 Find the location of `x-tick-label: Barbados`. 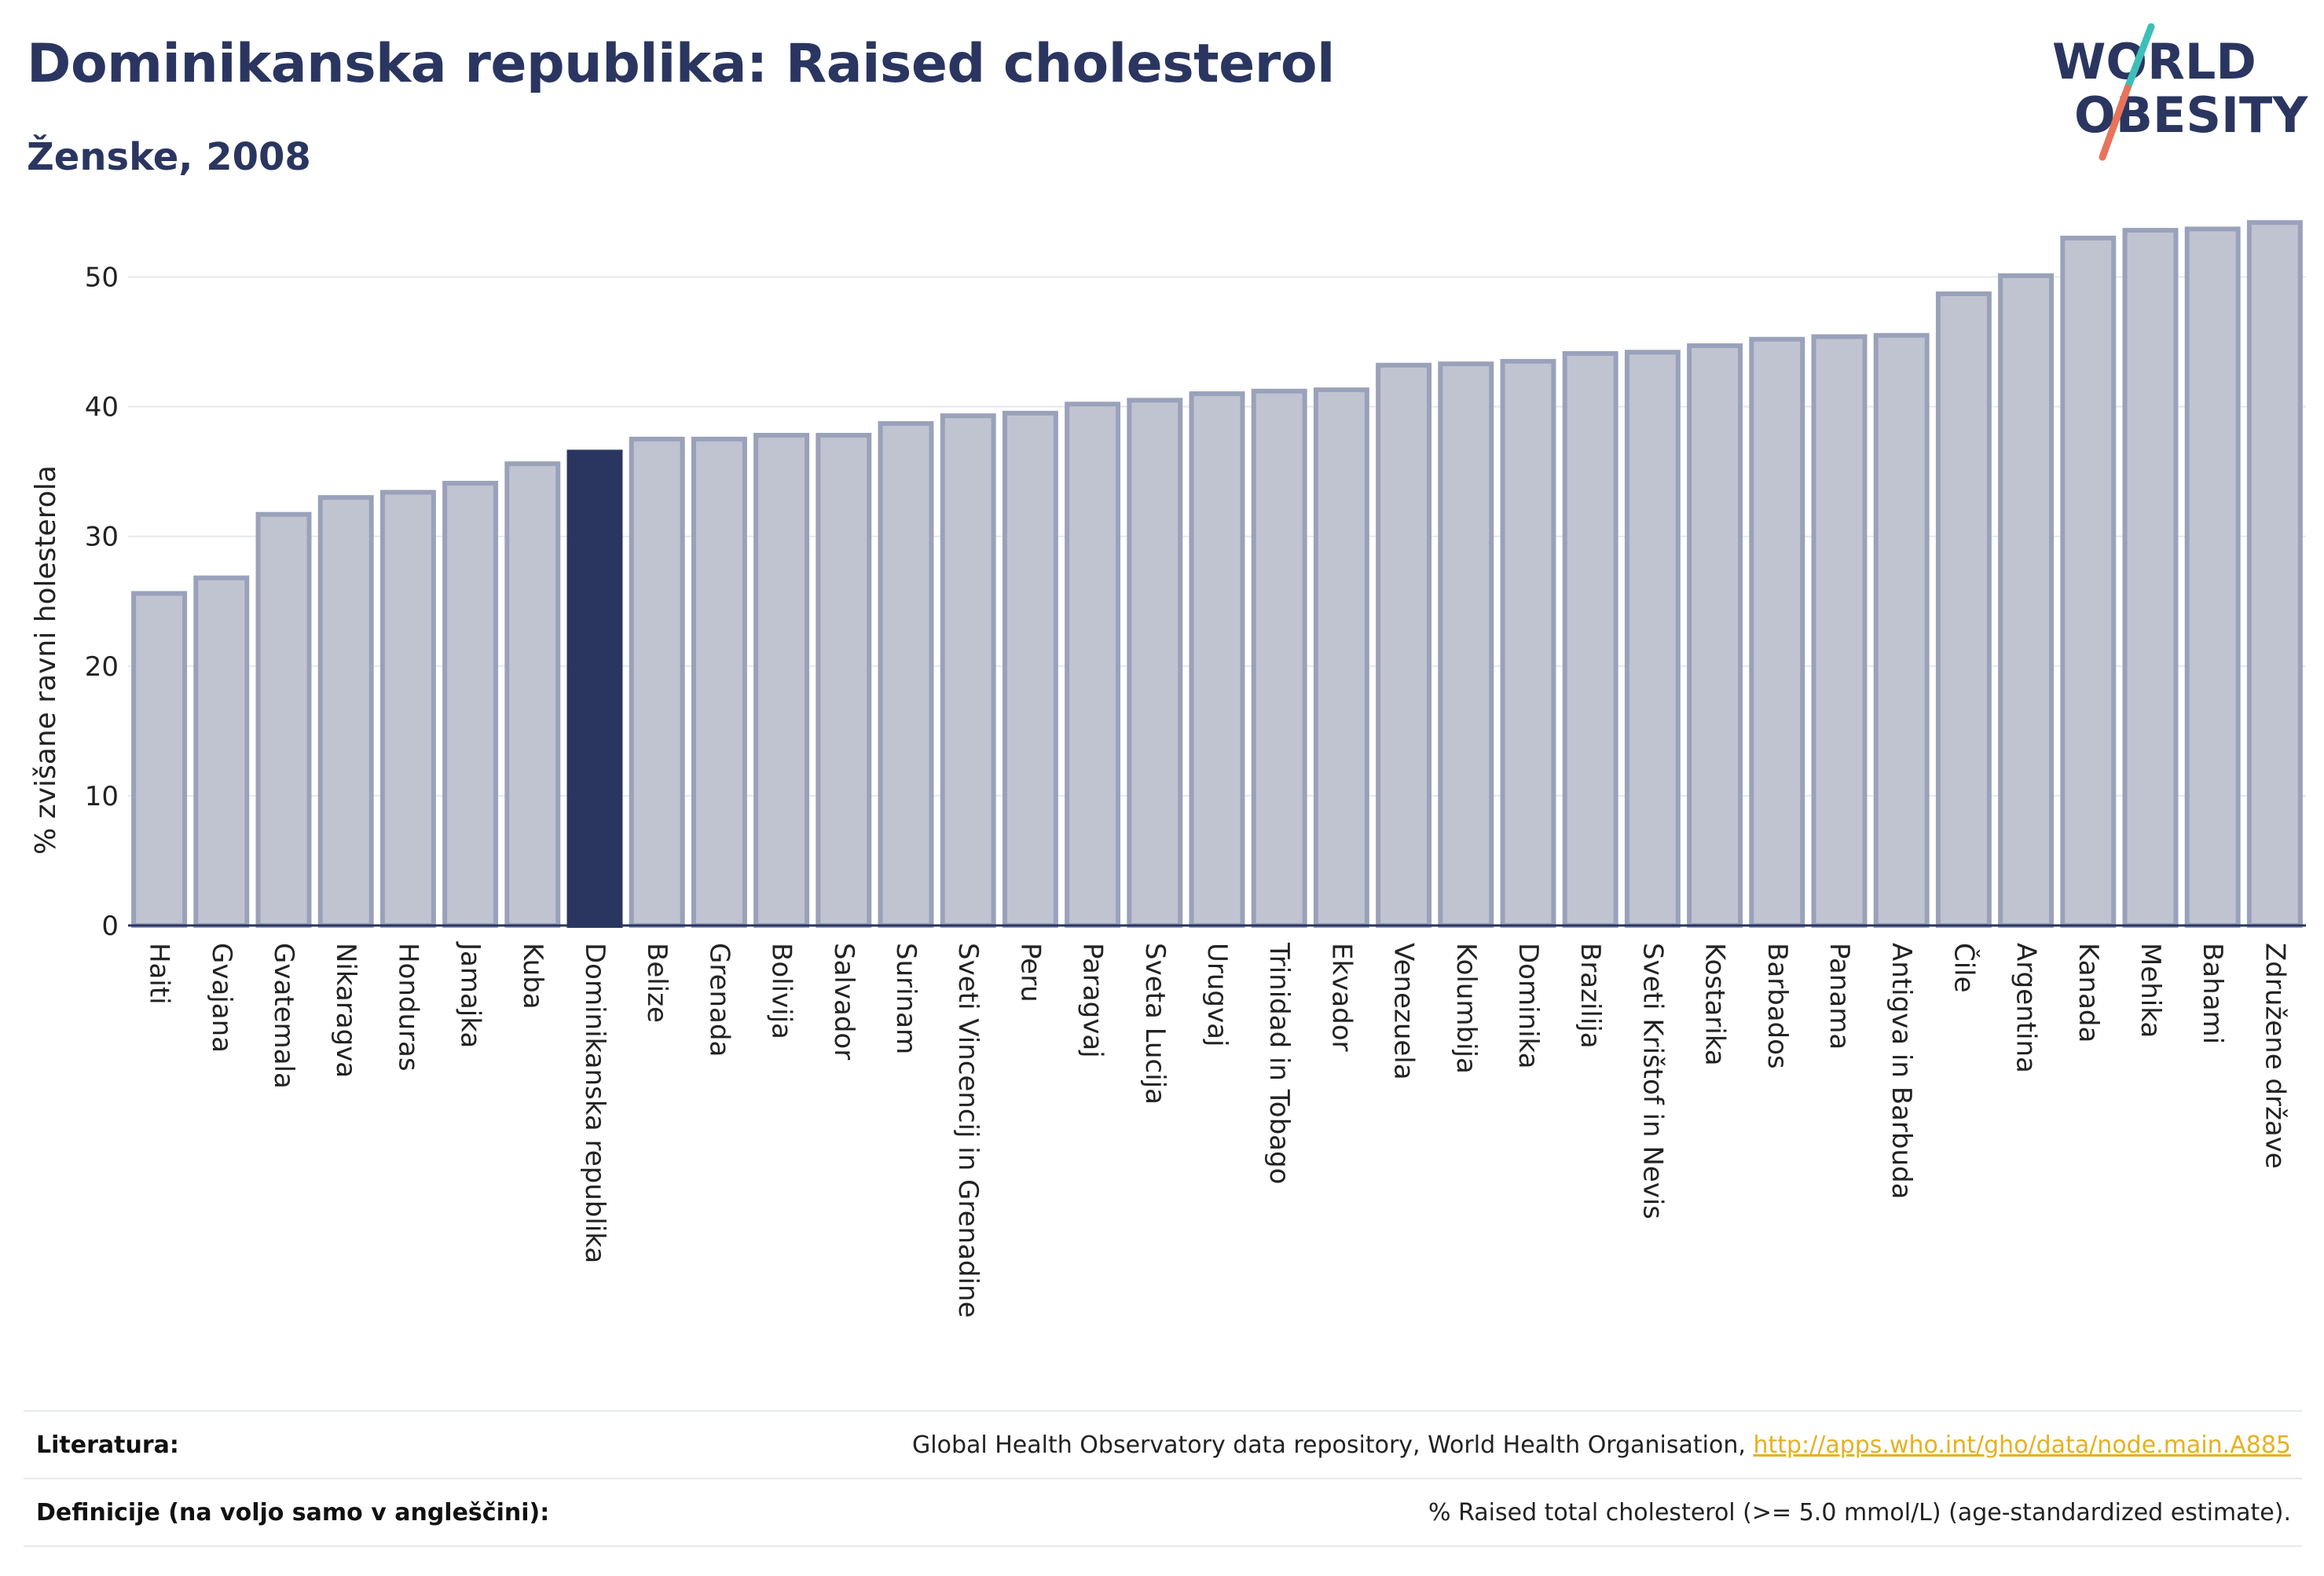

x-tick-label: Barbados is located at coordinates (1777, 1006).